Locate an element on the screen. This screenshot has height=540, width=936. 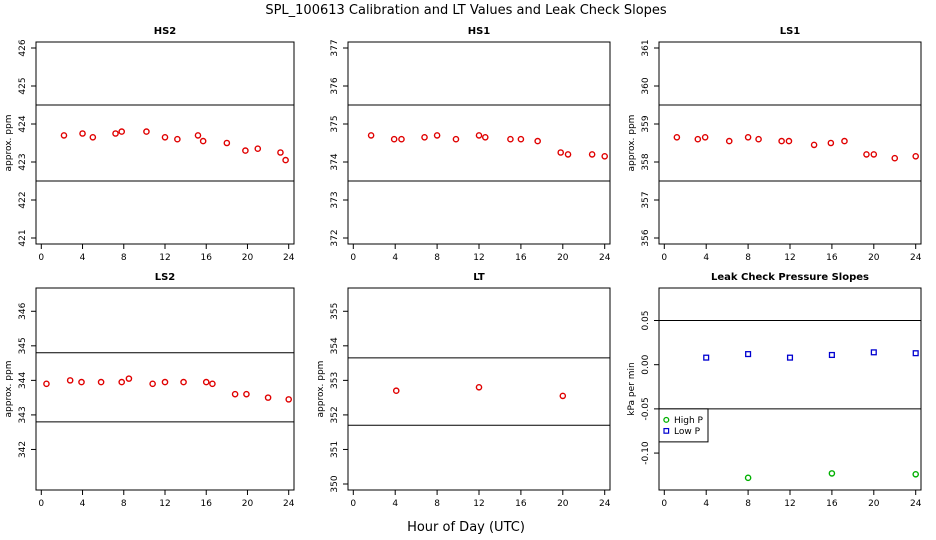
y-tick-label: 421 is located at coordinates (23, 237).